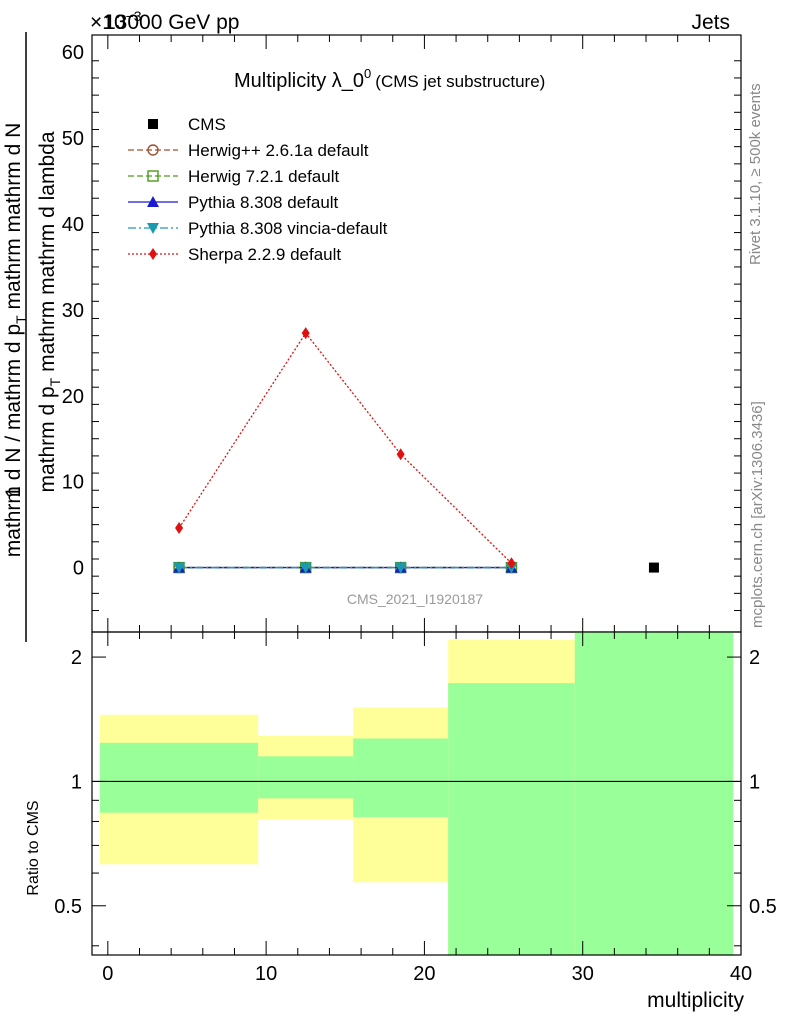  Describe the element at coordinates (741, 974) in the screenshot. I see `x-tick-label: 40` at that location.